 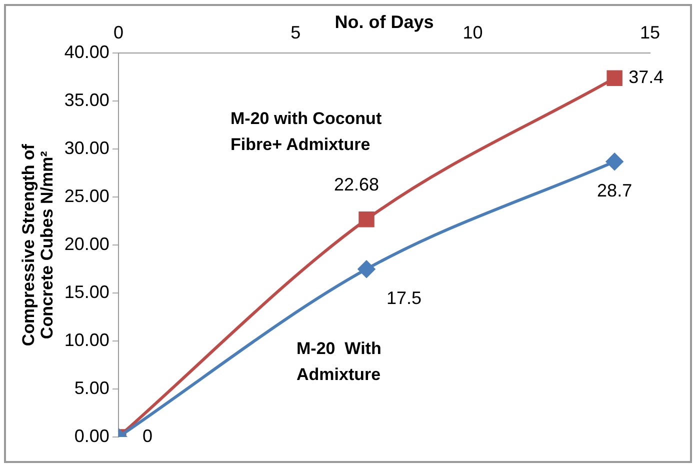 What do you see at coordinates (38, 245) in the screenshot?
I see `y-axis-title: Compressive Strength of Concrete Cubes N/mm²` at bounding box center [38, 245].